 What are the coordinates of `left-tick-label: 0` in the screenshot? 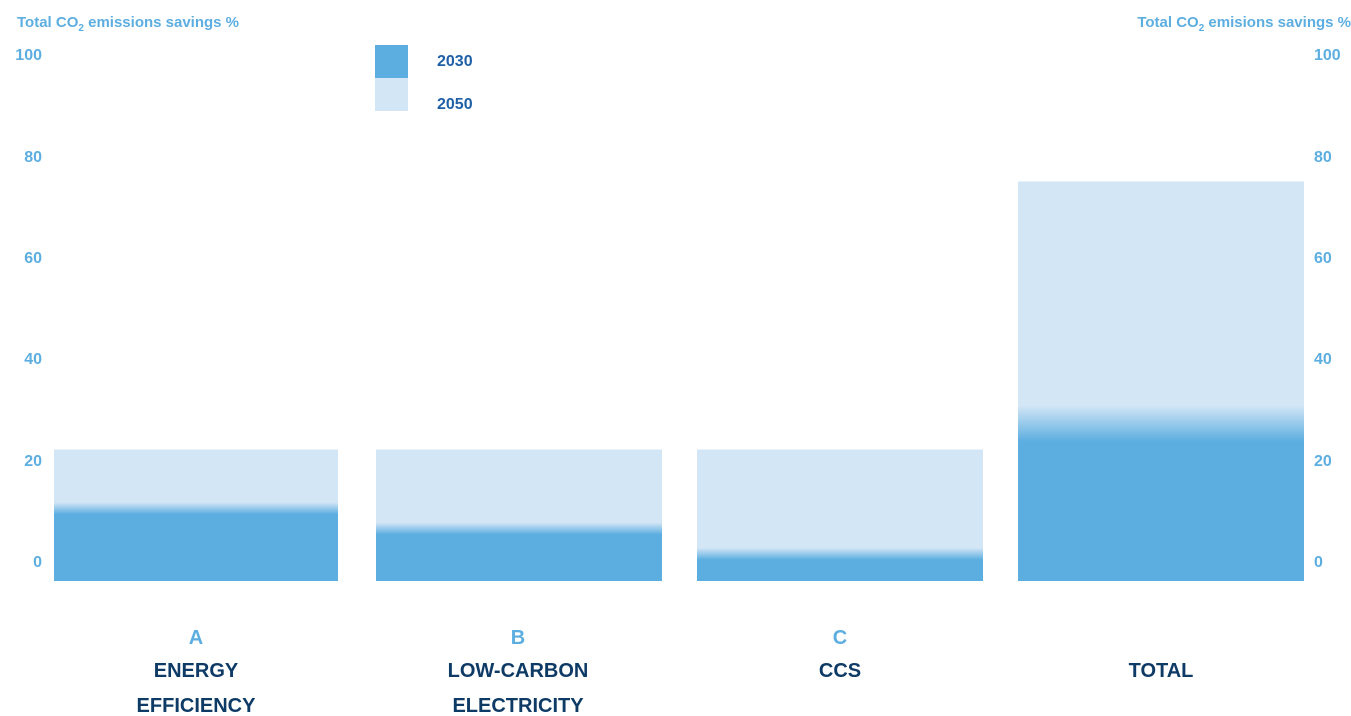 It's located at (37, 562).